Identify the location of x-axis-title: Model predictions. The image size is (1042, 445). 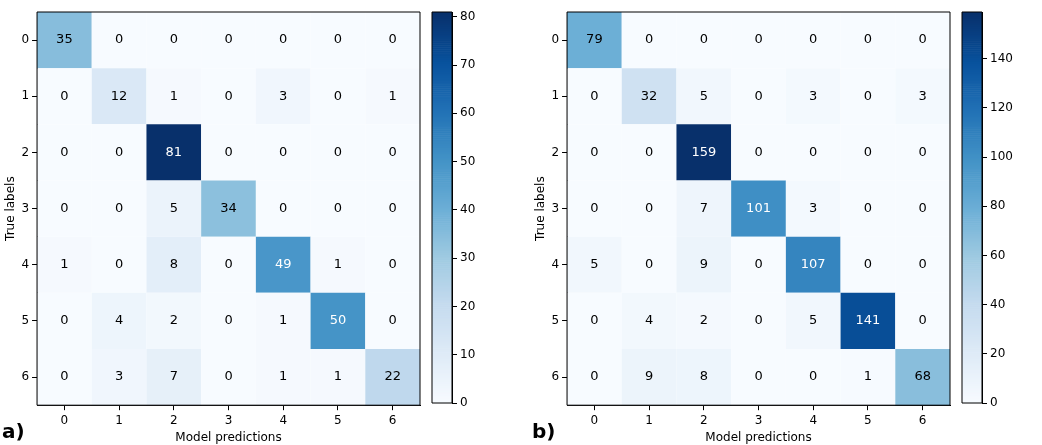
(758, 436).